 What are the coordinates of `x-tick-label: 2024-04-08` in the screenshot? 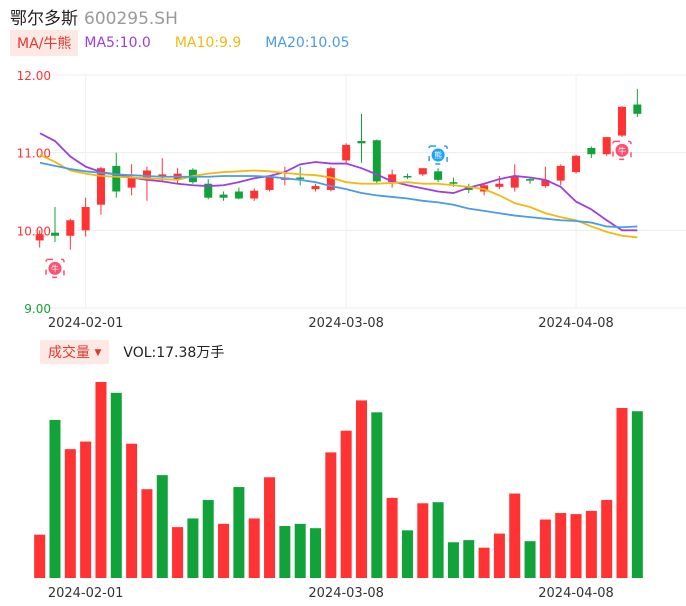 It's located at (576, 323).